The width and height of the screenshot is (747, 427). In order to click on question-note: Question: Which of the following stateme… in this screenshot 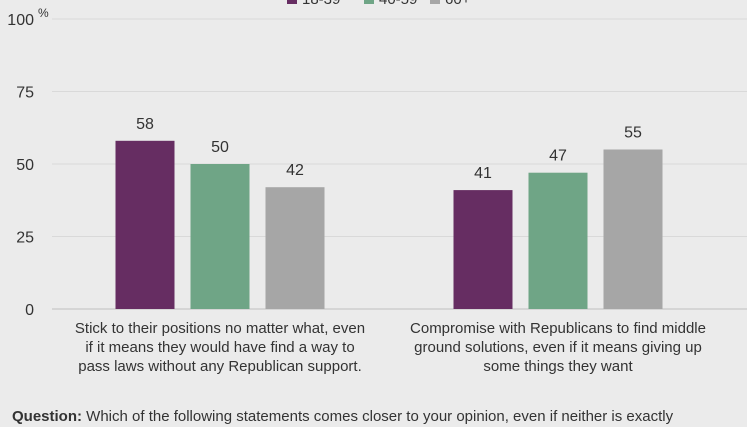, I will do `click(379, 417)`.